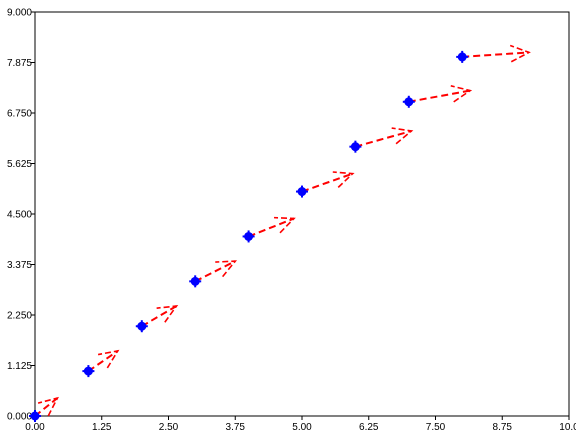  What do you see at coordinates (35, 427) in the screenshot?
I see `x-tick-label: 0.00` at bounding box center [35, 427].